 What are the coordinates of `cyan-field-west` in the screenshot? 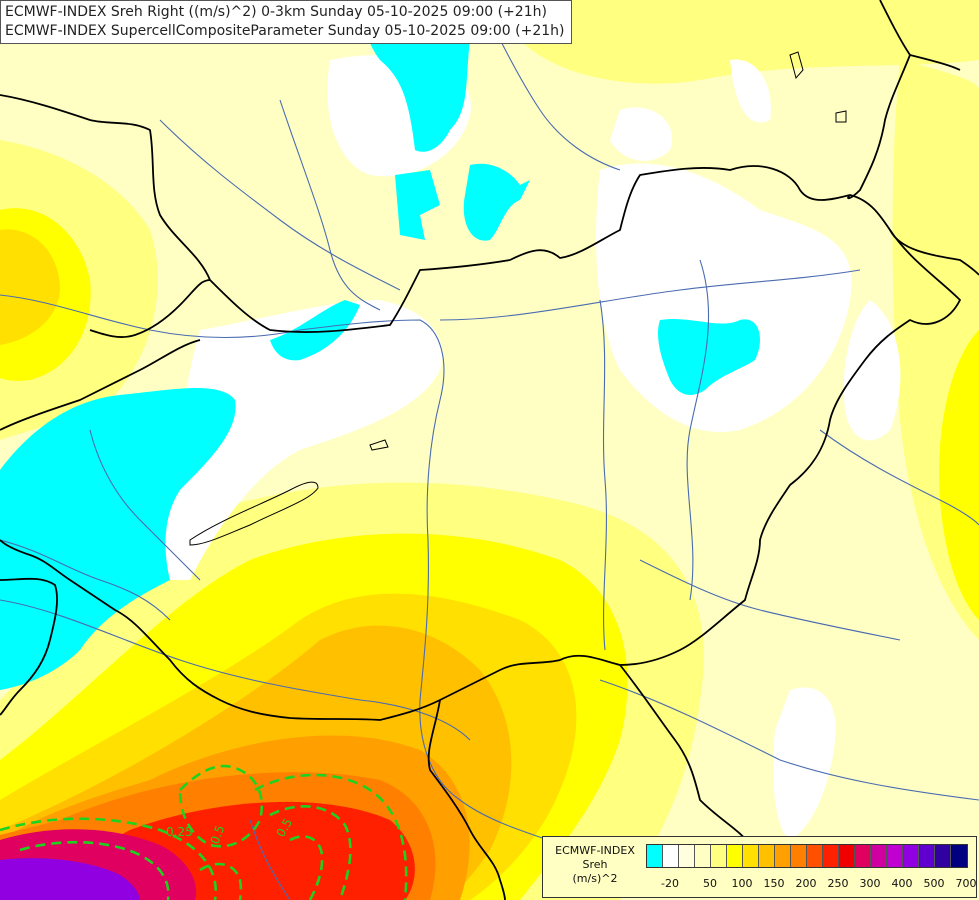 It's located at (118, 539).